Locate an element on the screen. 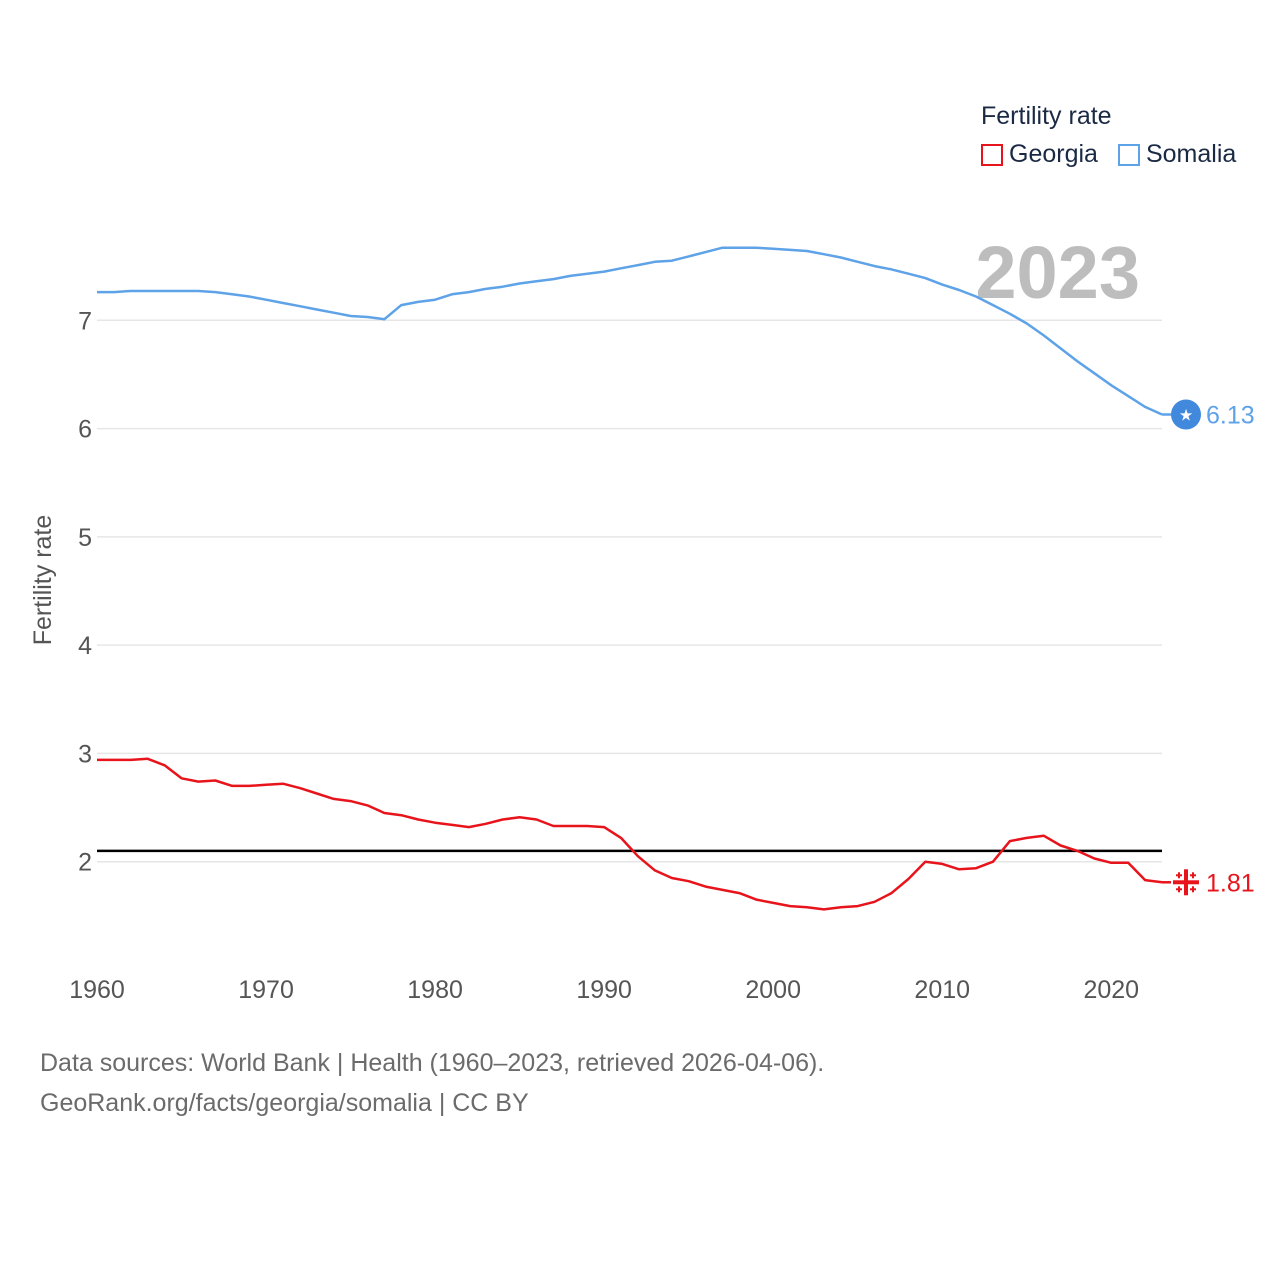 This screenshot has height=1280, width=1280. legend-item-somalia: Somalia is located at coordinates (1177, 154).